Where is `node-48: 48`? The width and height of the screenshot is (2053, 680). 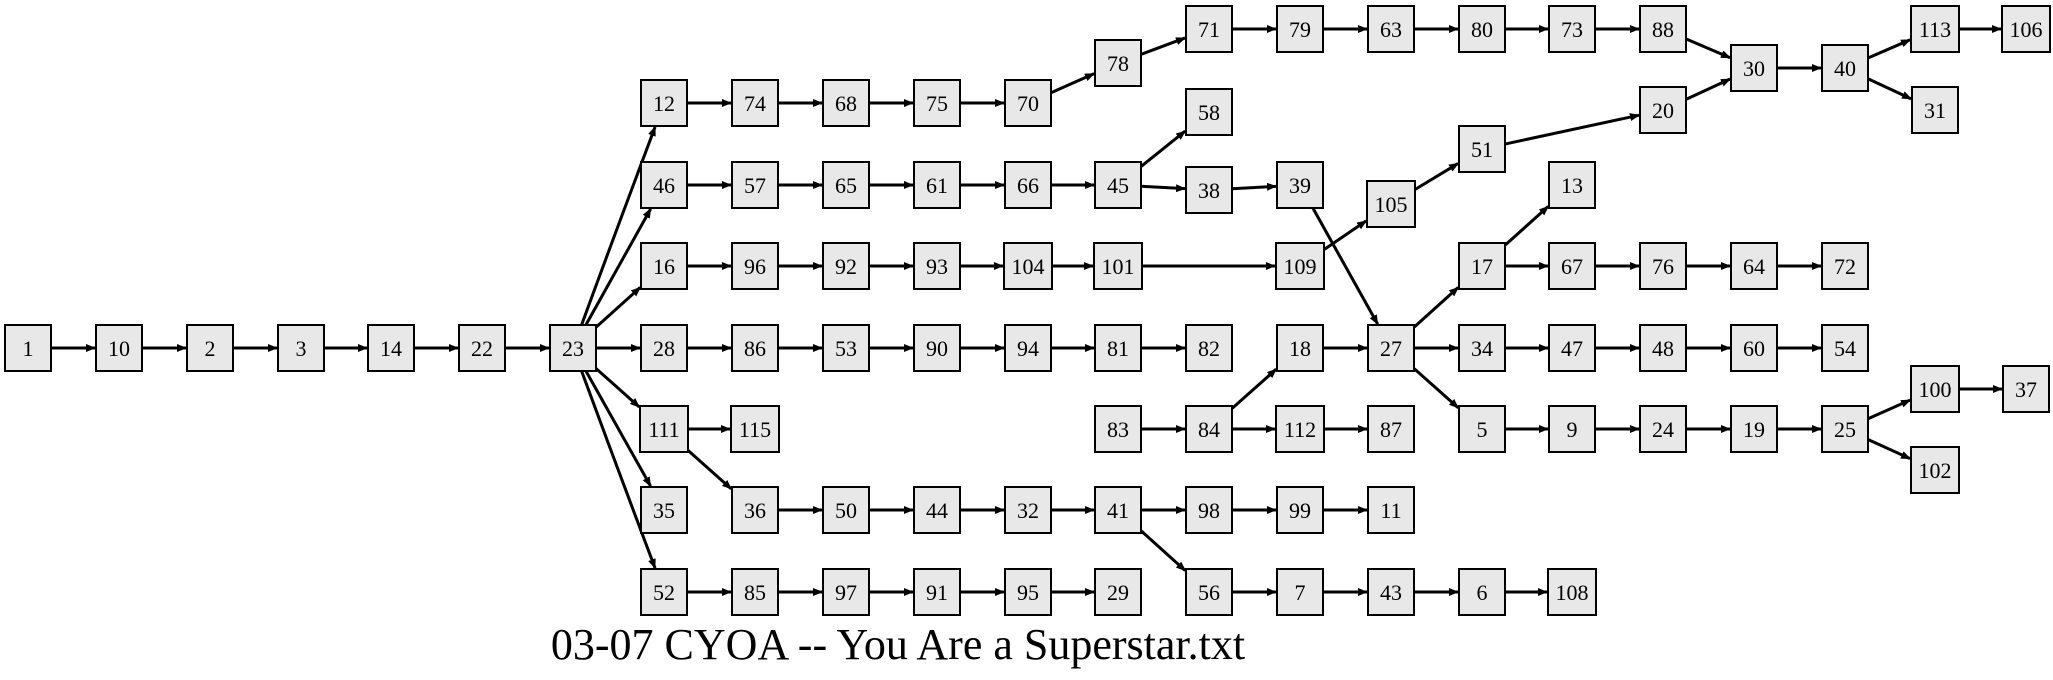 node-48: 48 is located at coordinates (1663, 348).